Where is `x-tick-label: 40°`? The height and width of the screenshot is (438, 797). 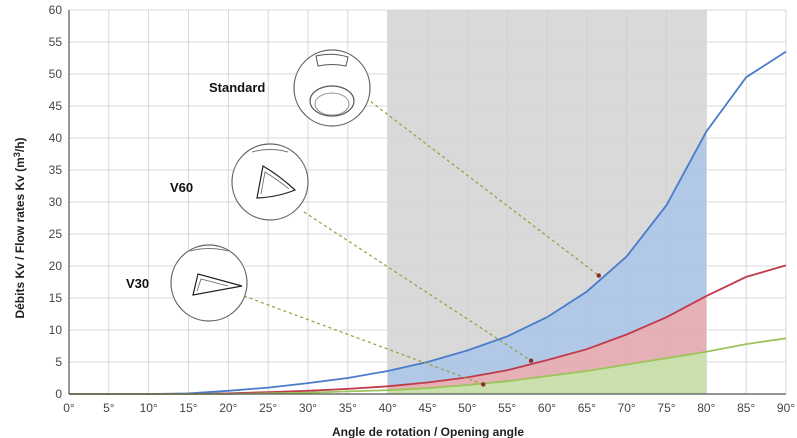
x-tick-label: 40° is located at coordinates (388, 408).